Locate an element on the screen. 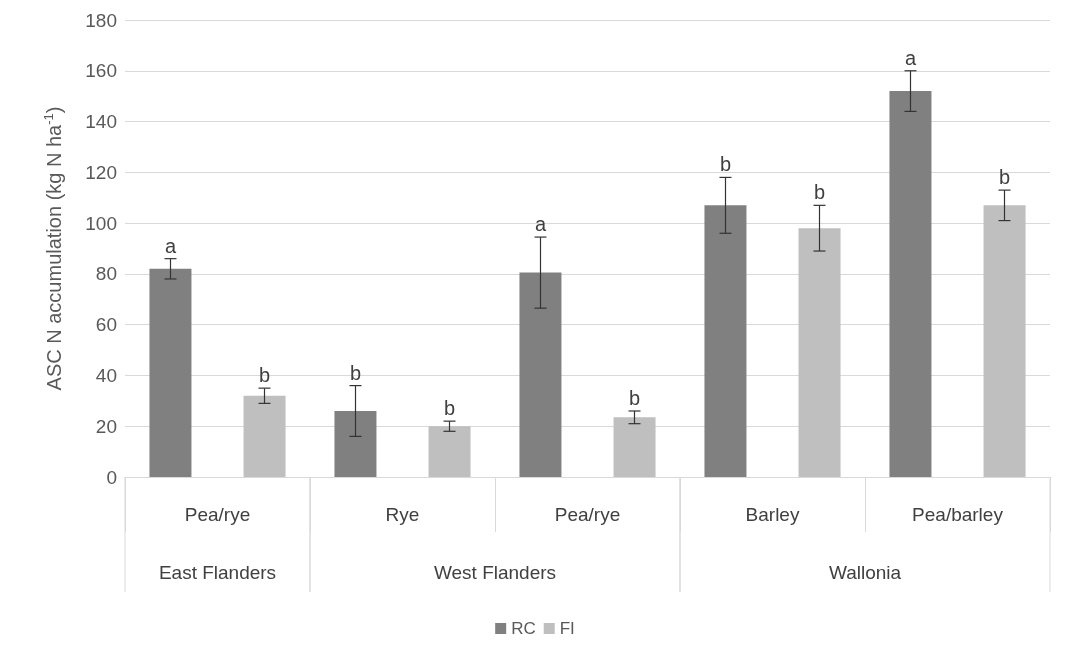 The image size is (1070, 647). x-tick-label: Barley is located at coordinates (772, 514).